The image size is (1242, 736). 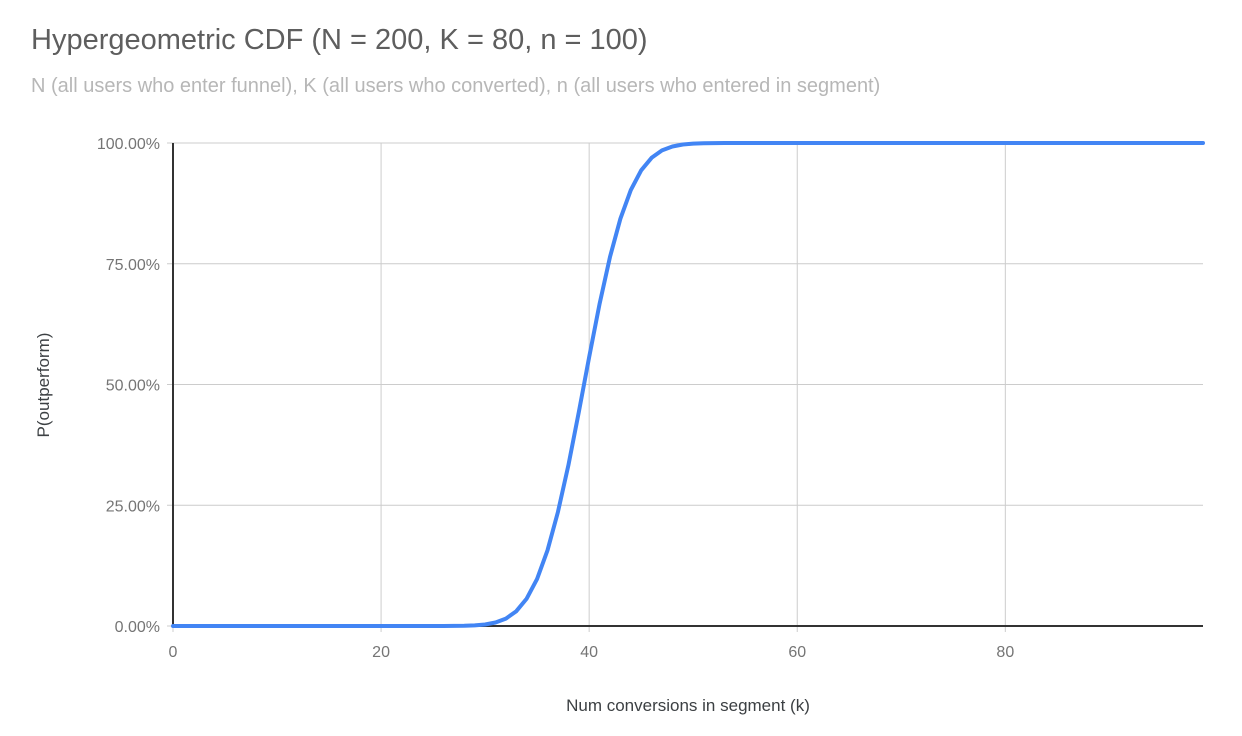 What do you see at coordinates (173, 652) in the screenshot?
I see `svg-text: 0` at bounding box center [173, 652].